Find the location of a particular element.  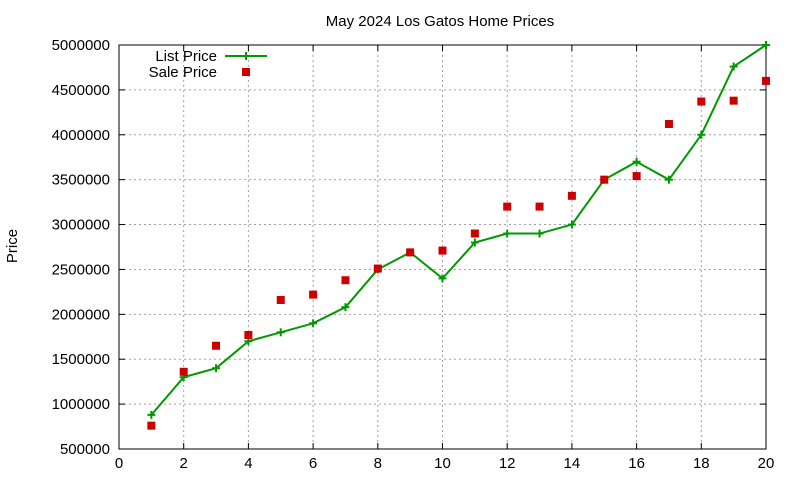

x-tick-label: 14 is located at coordinates (572, 463).